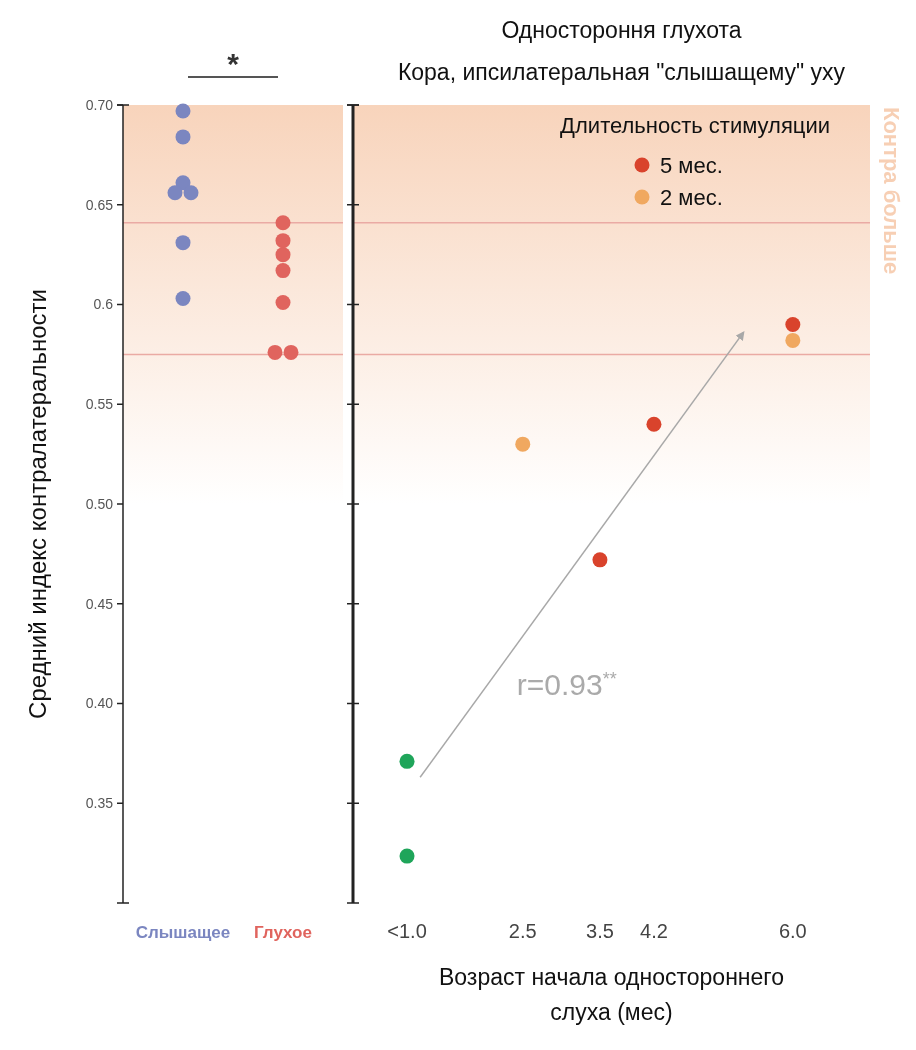  What do you see at coordinates (611, 994) in the screenshot?
I see `x-axis-title: Возраст начала одностороннего слуха (мес)` at bounding box center [611, 994].